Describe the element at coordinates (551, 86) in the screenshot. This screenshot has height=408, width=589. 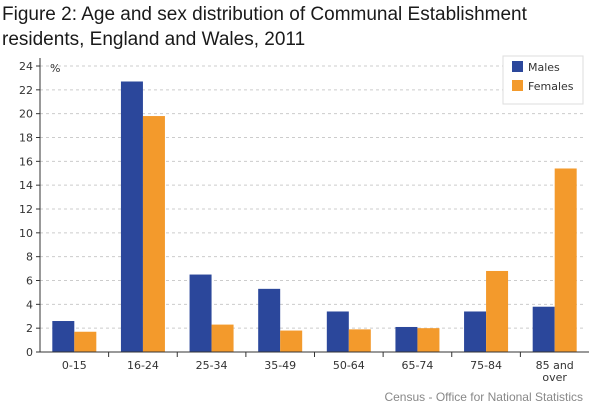
I see `legend-label: Females` at that location.